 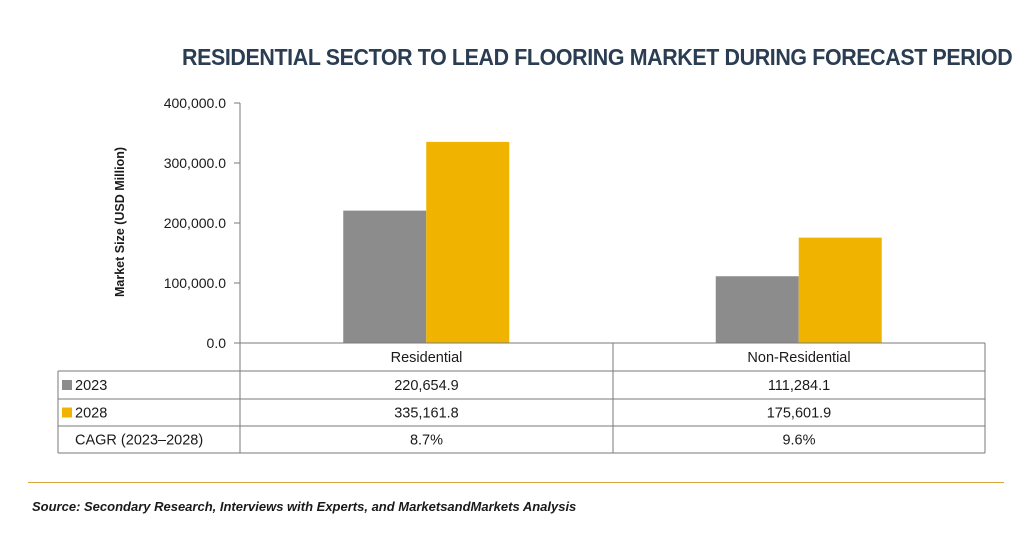 What do you see at coordinates (840, 290) in the screenshot?
I see `bar-2028-non-residential` at bounding box center [840, 290].